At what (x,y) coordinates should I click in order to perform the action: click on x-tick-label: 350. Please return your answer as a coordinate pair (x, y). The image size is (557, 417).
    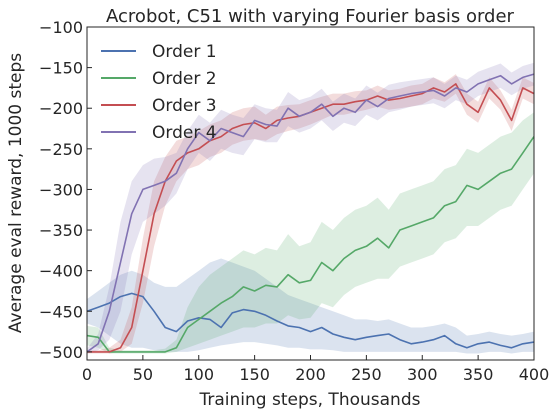
    Looking at the image, I should click on (478, 374).